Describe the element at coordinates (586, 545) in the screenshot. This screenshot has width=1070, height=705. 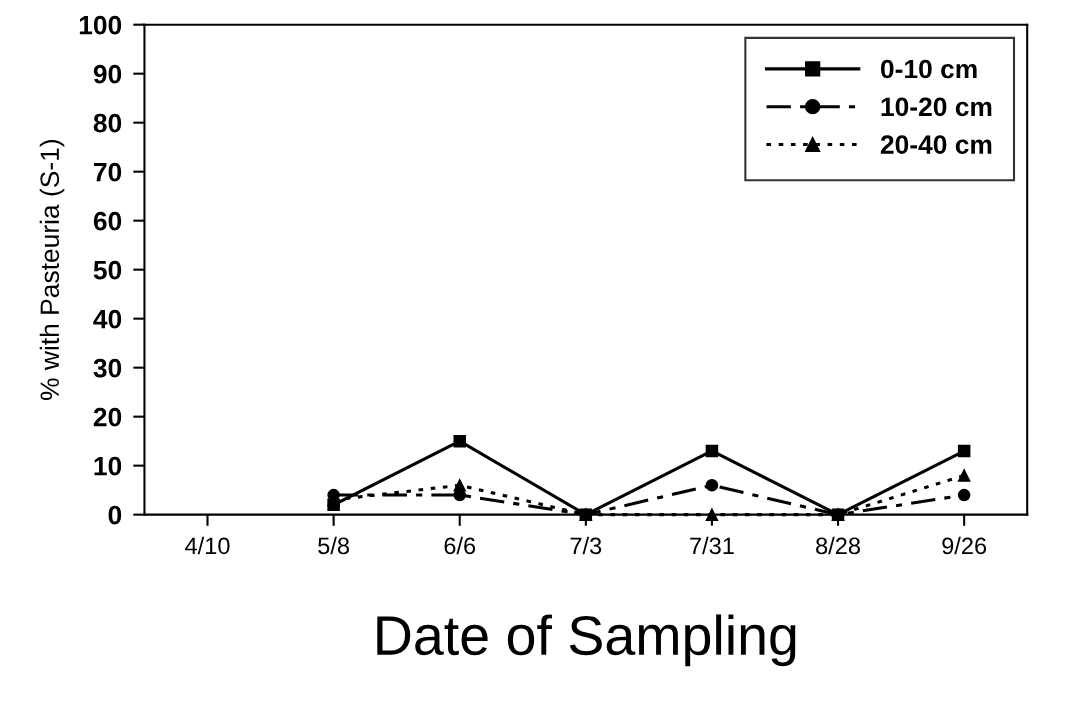
I see `x-tick-label: 7/3` at that location.